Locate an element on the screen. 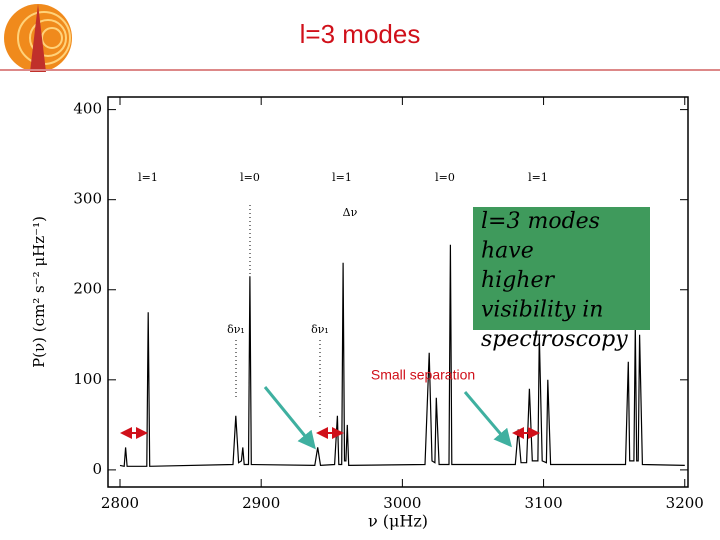  x-tick-label: 3200 is located at coordinates (685, 503).